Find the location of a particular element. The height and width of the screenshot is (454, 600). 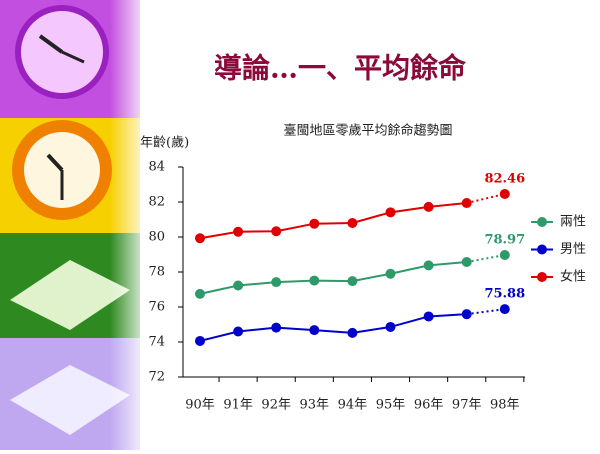

legend-label: 女性 is located at coordinates (573, 277).